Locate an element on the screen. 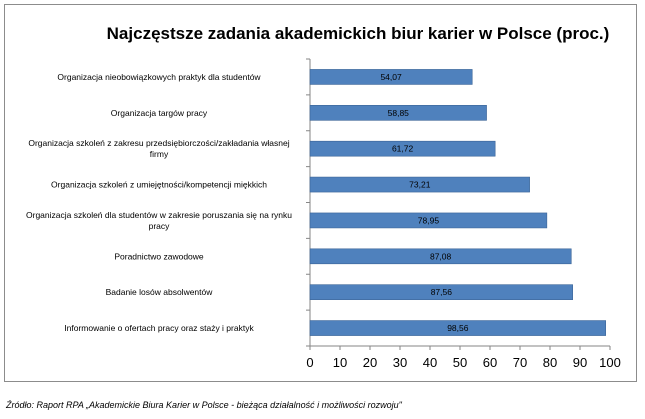  category-label: Poradnictwo zawodowe is located at coordinates (159, 256).